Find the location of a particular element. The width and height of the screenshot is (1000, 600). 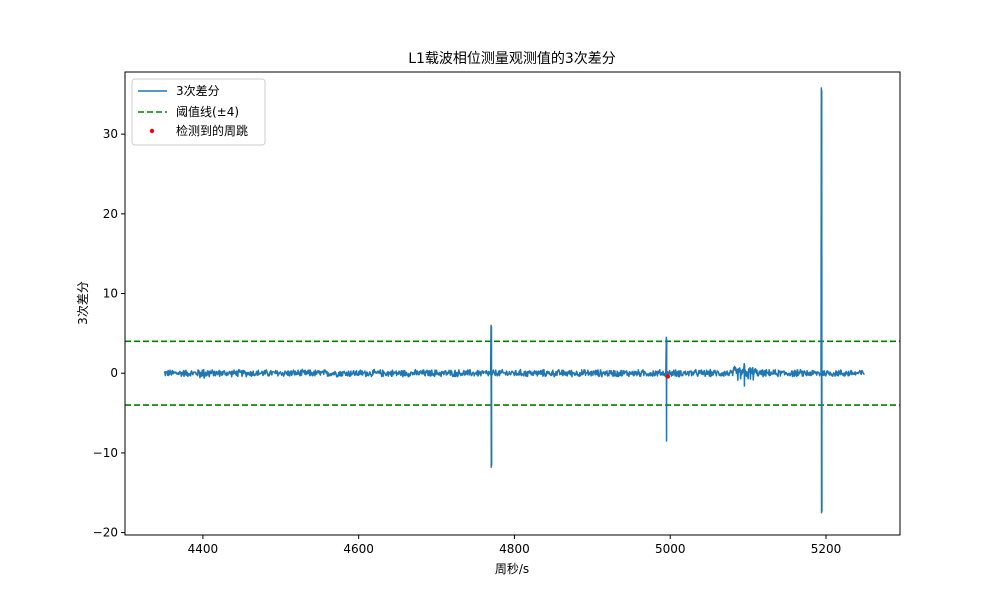

legend-marker-detected is located at coordinates (152, 131).